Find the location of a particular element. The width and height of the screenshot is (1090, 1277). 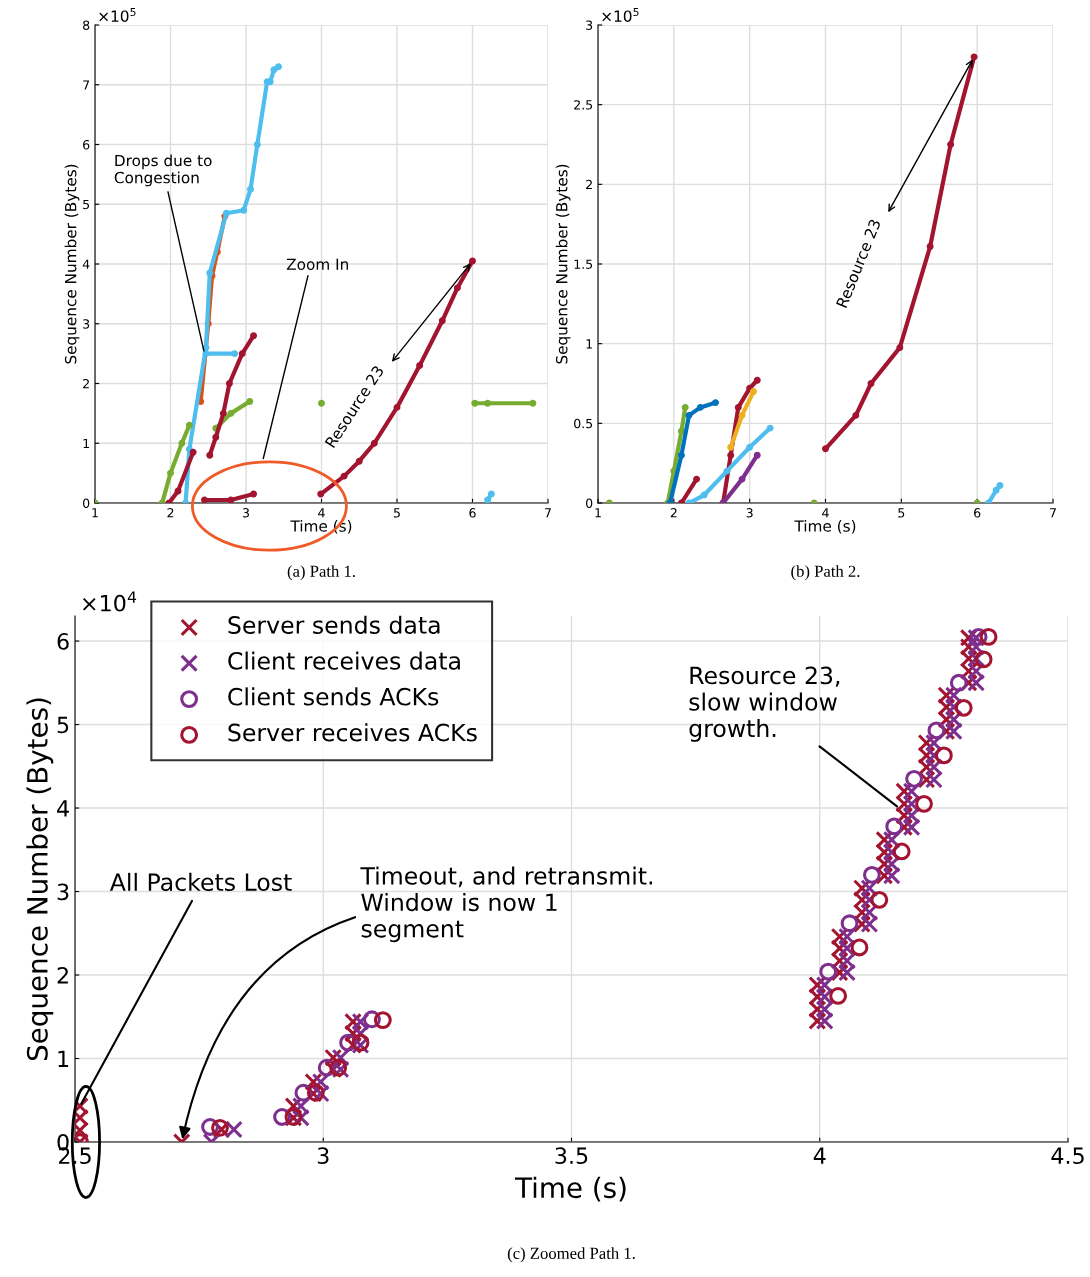

y-tick-label: 8 is located at coordinates (86, 25).